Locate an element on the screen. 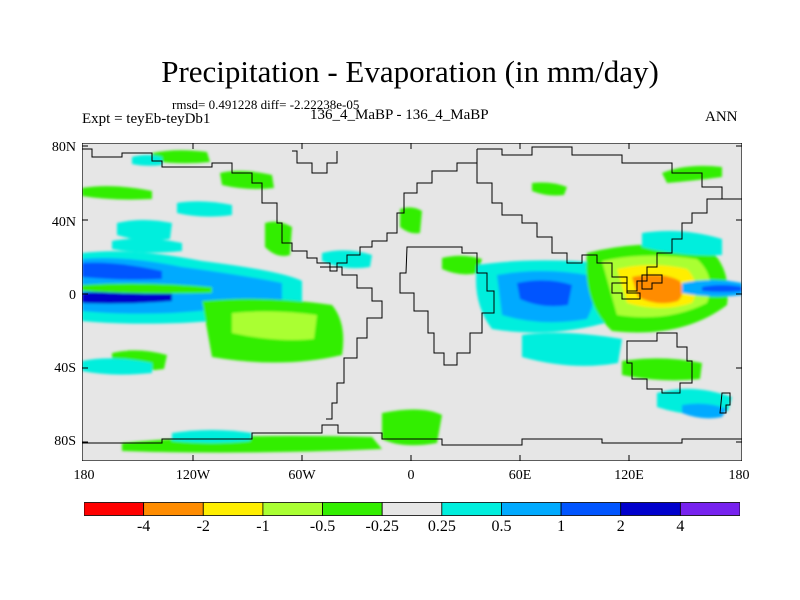 This screenshot has width=800, height=600. coast-maritime-continent is located at coordinates (637, 287).